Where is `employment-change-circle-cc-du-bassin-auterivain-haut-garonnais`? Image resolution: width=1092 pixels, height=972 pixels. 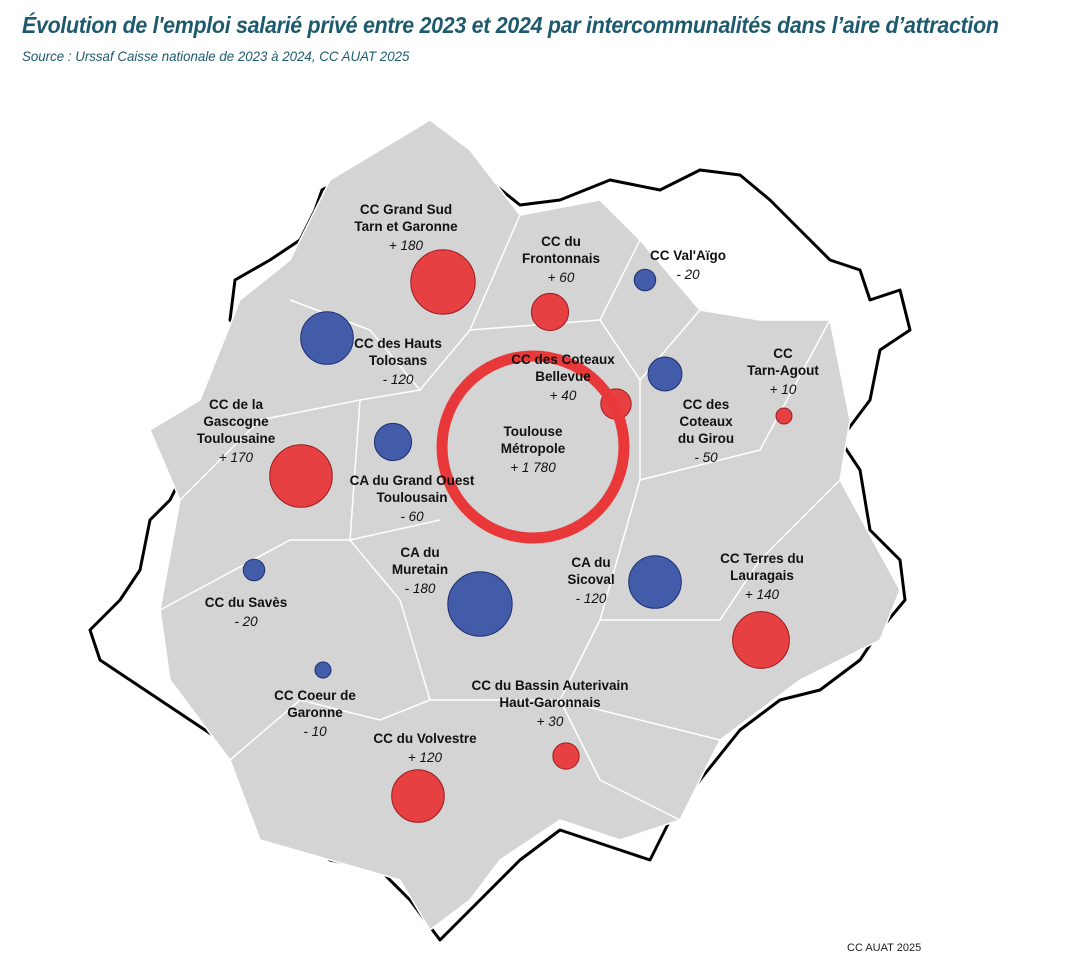
employment-change-circle-cc-du-bassin-auterivain-haut-garonnais is located at coordinates (566, 756).